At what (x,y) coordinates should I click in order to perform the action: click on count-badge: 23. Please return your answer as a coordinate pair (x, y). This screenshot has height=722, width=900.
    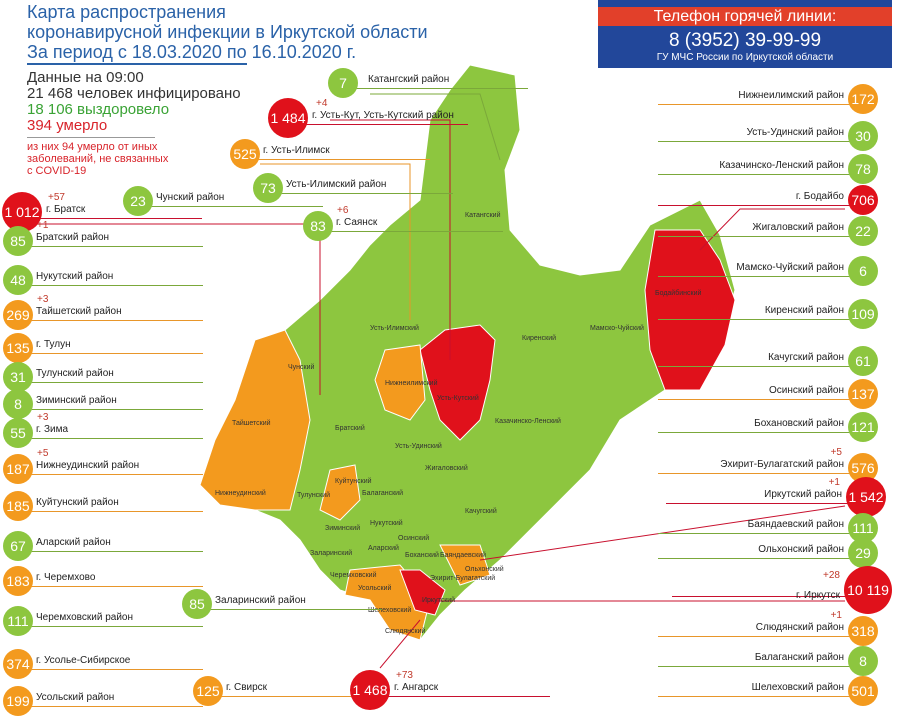
    Looking at the image, I should click on (138, 201).